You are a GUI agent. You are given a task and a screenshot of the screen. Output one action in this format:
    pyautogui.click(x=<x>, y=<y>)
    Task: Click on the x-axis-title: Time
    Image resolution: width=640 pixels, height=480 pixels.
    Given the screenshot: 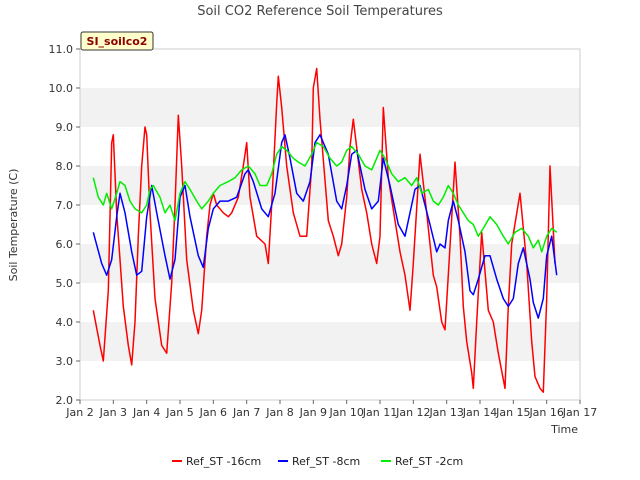 What is the action you would take?
    pyautogui.click(x=564, y=429)
    